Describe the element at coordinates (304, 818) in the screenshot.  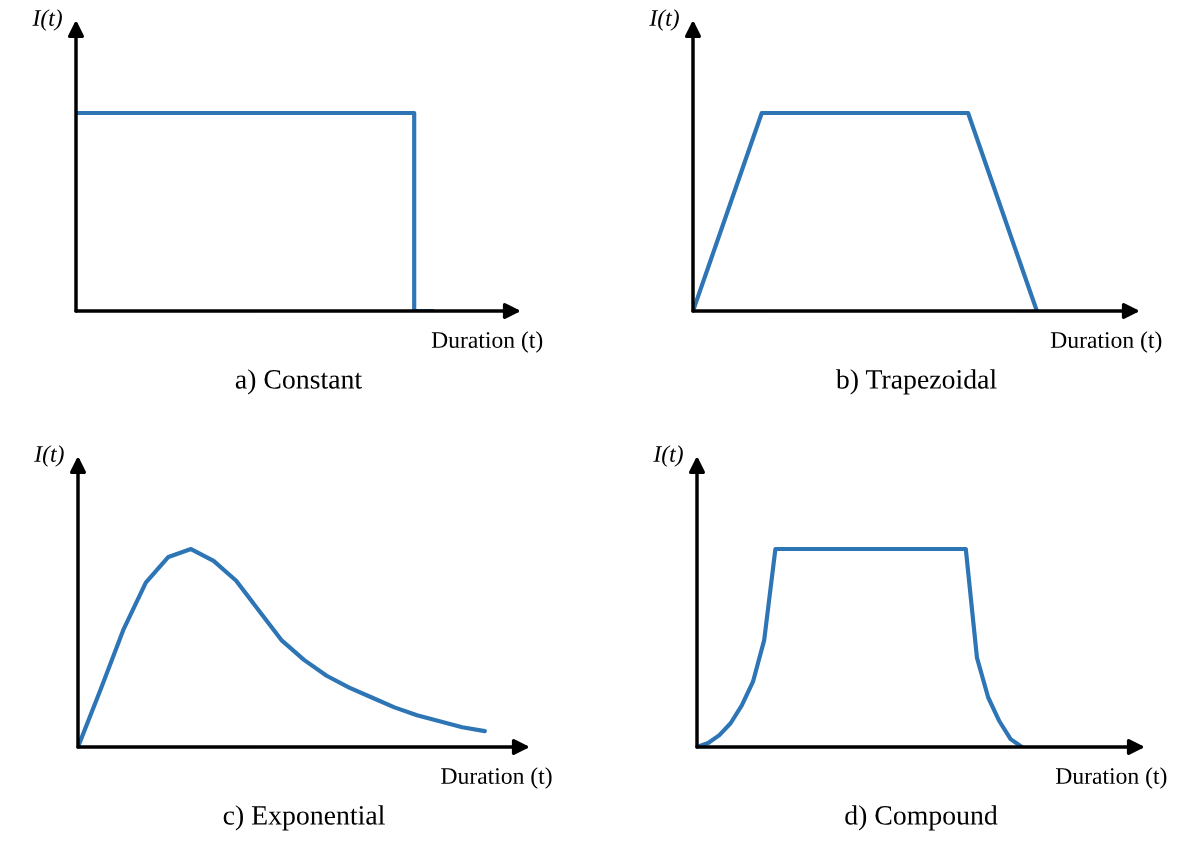
I see `text: c) Exponential` at that location.